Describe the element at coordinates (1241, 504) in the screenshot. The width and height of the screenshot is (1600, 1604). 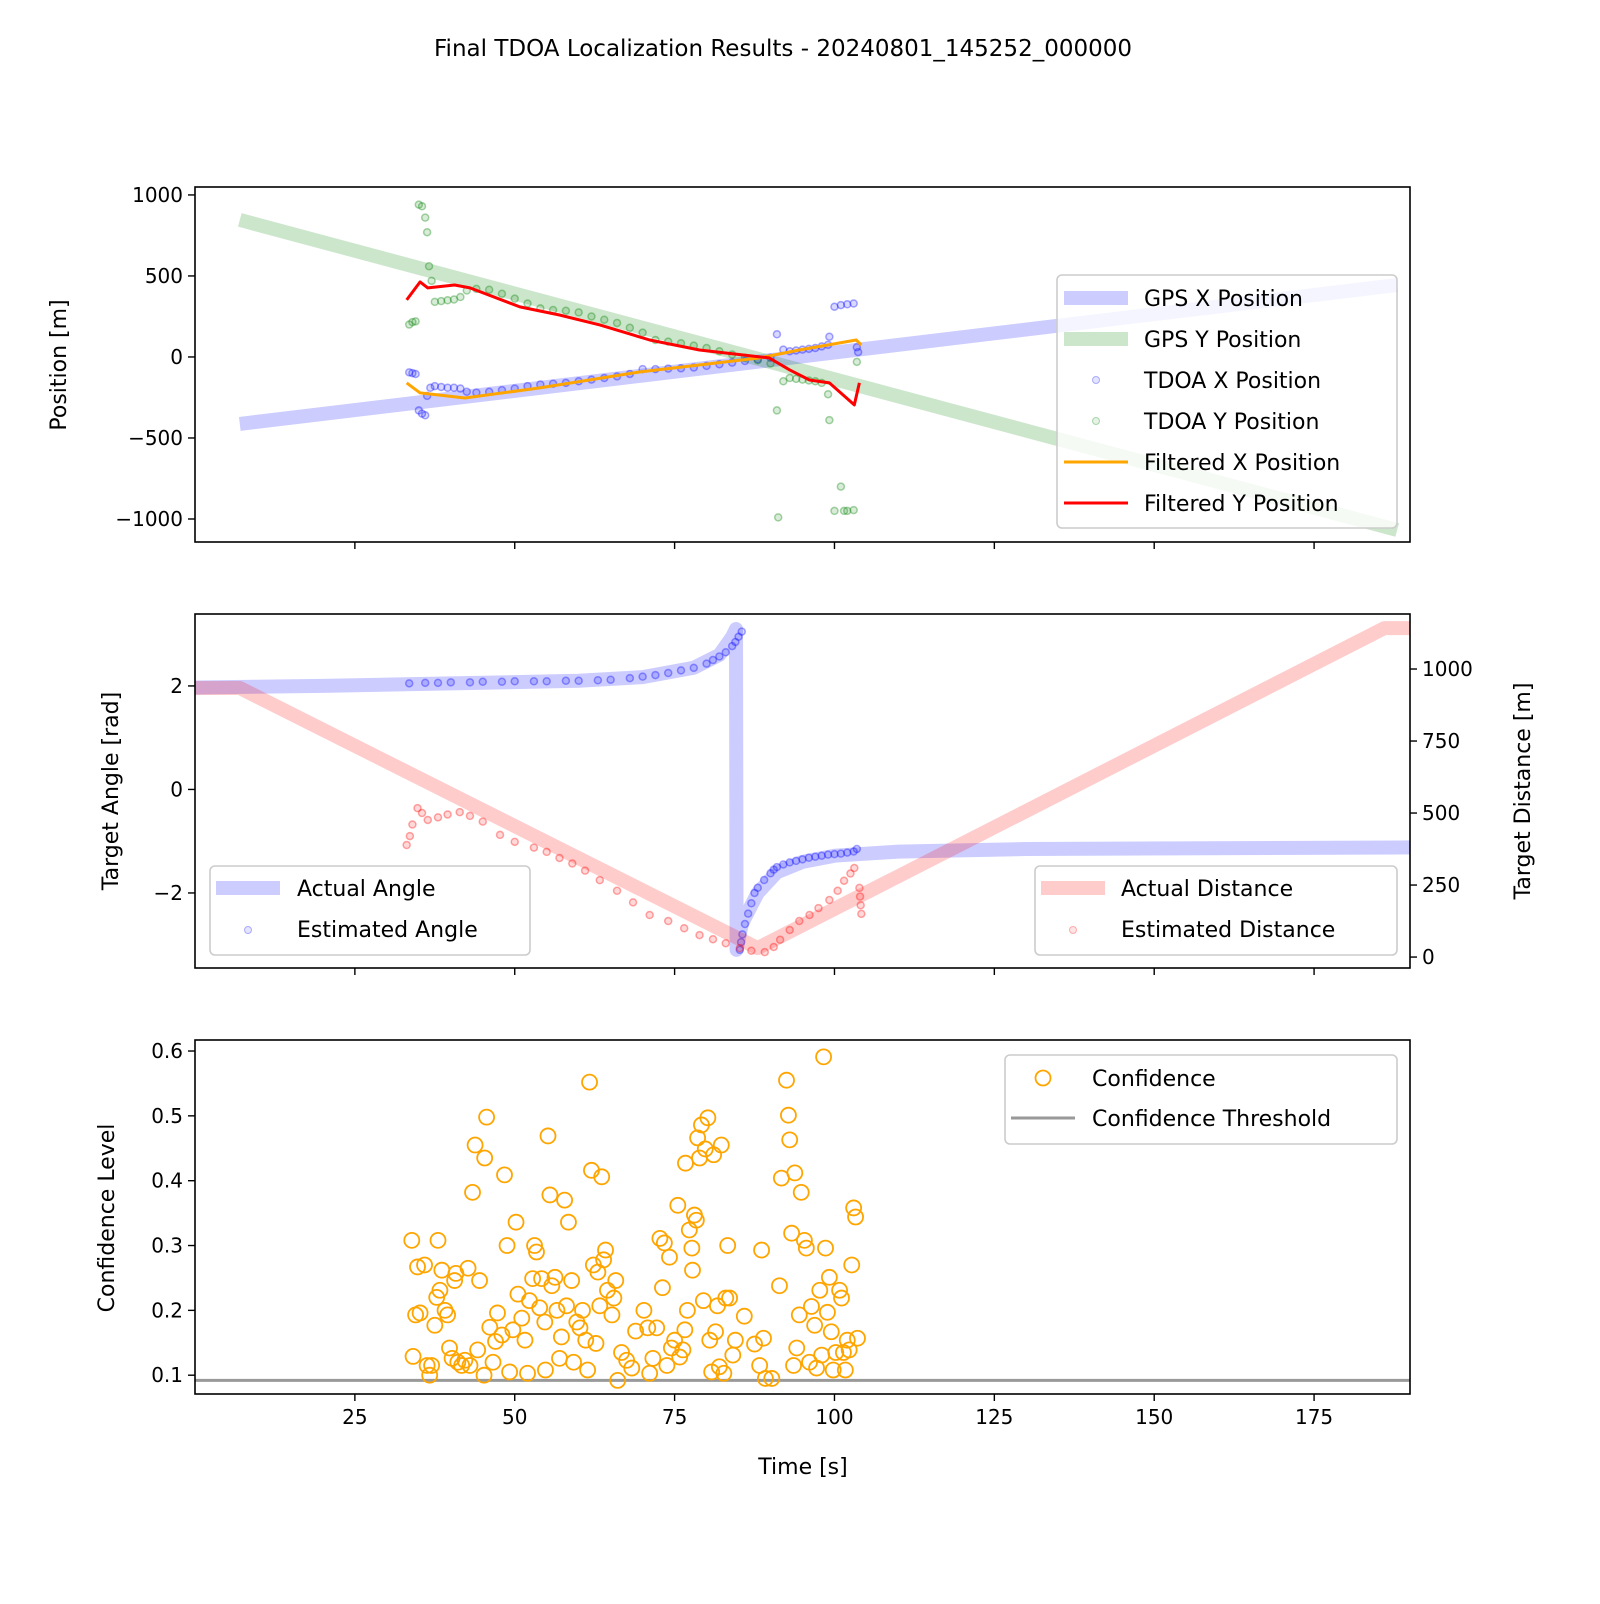
I see `legend-label: Filtered Y Position` at that location.